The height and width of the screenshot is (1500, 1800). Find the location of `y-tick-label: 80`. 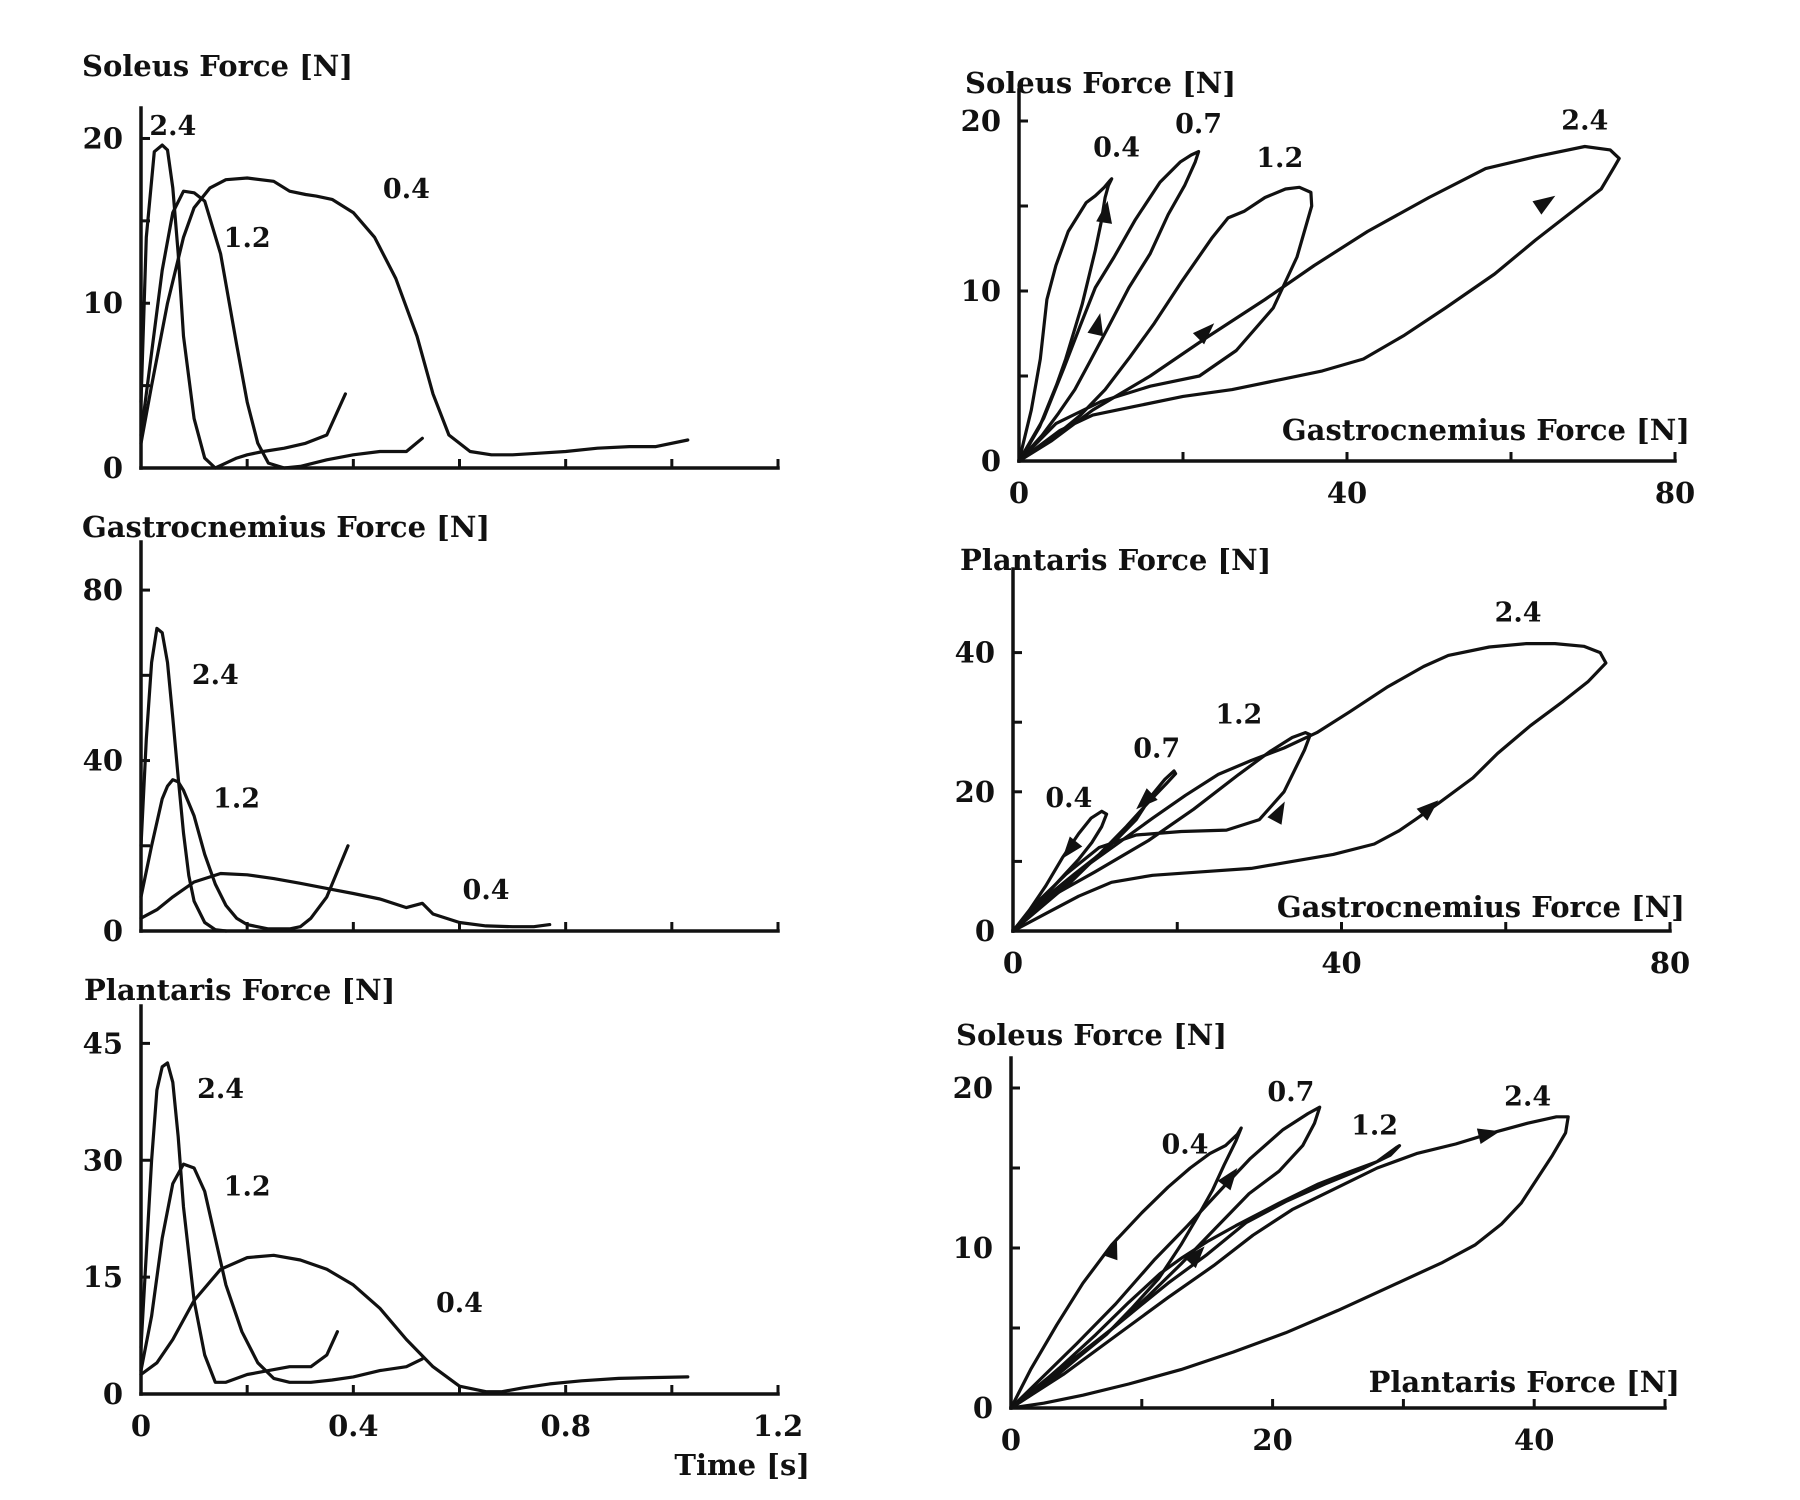

y-tick-label: 80 is located at coordinates (103, 590).